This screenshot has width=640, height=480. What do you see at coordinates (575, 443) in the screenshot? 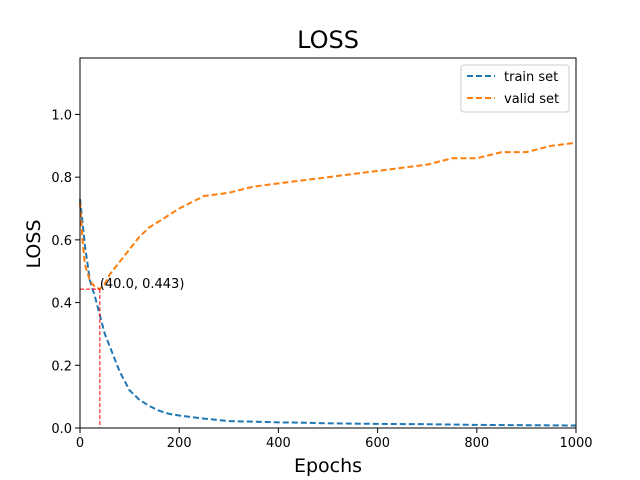
I see `x-tick-label: 1000` at bounding box center [575, 443].